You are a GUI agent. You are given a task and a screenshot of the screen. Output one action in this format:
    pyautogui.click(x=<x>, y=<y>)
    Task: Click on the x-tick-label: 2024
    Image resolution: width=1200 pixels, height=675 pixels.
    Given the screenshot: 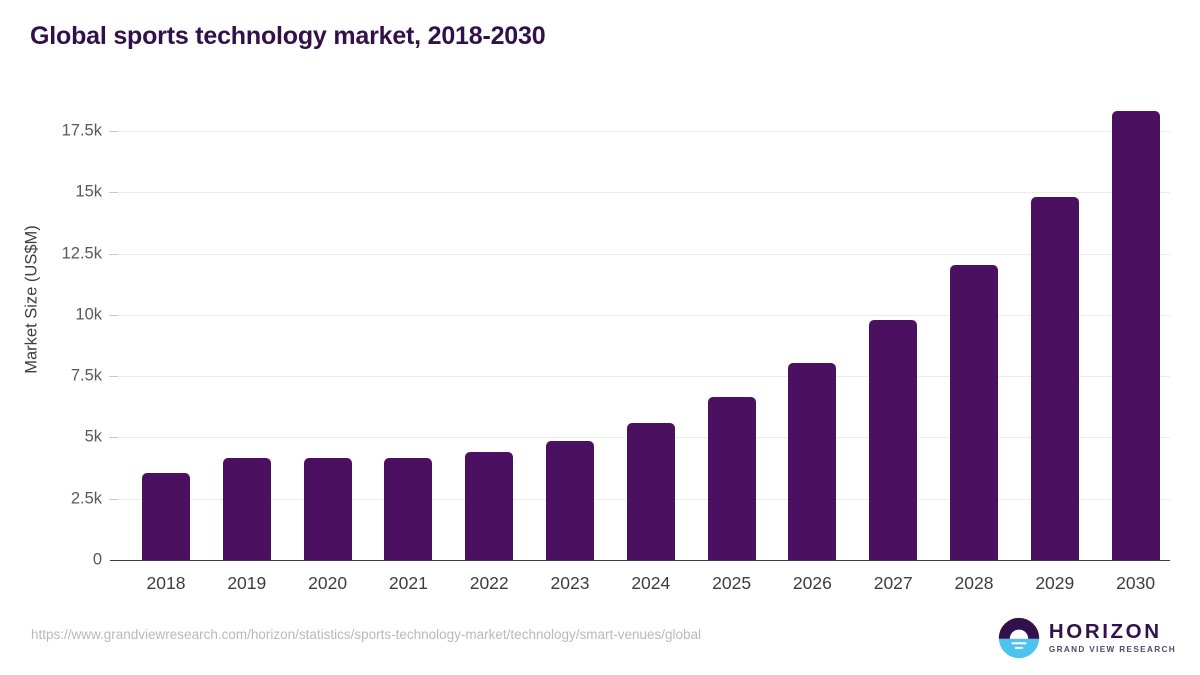 What is the action you would take?
    pyautogui.click(x=651, y=583)
    